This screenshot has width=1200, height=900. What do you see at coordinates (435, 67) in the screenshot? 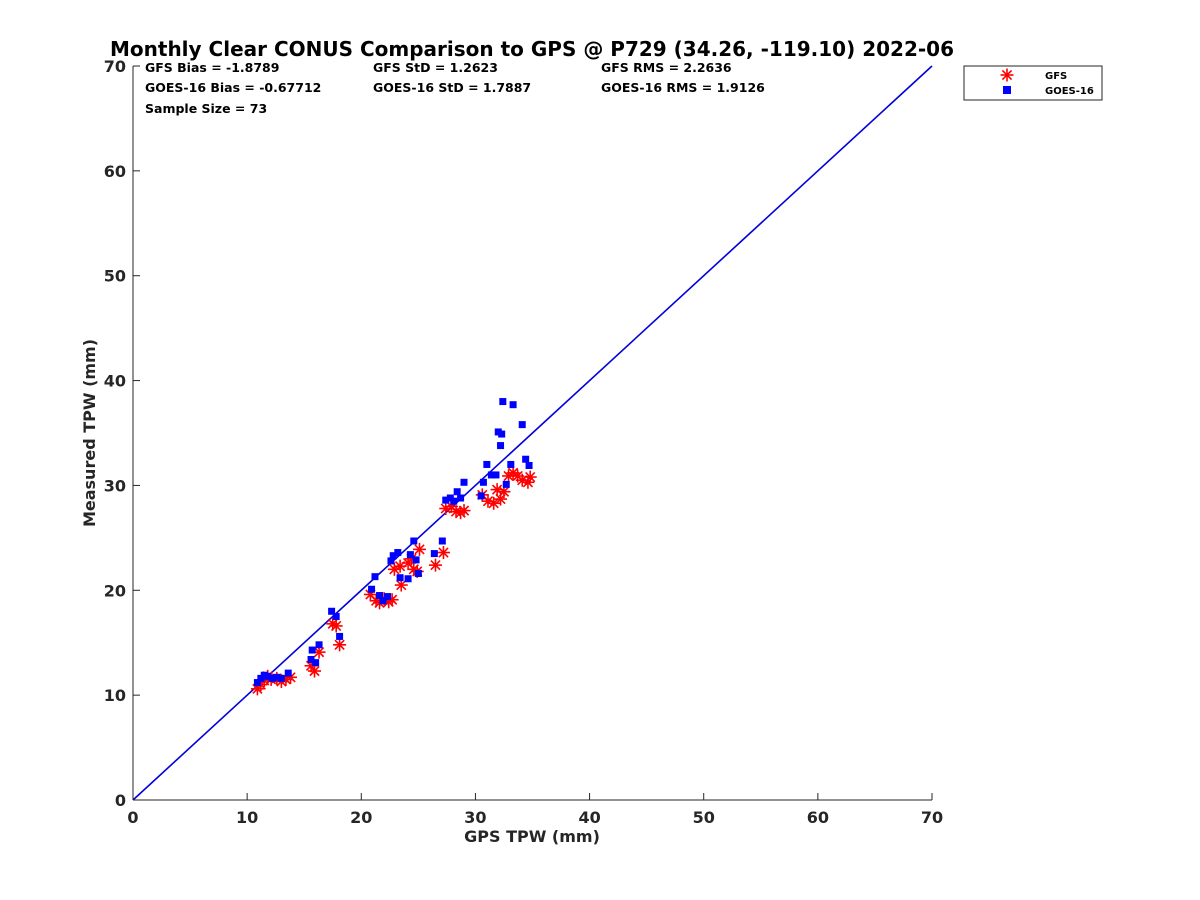
I see `gfs-std-text: GFS StD = 1.2623` at bounding box center [435, 67].